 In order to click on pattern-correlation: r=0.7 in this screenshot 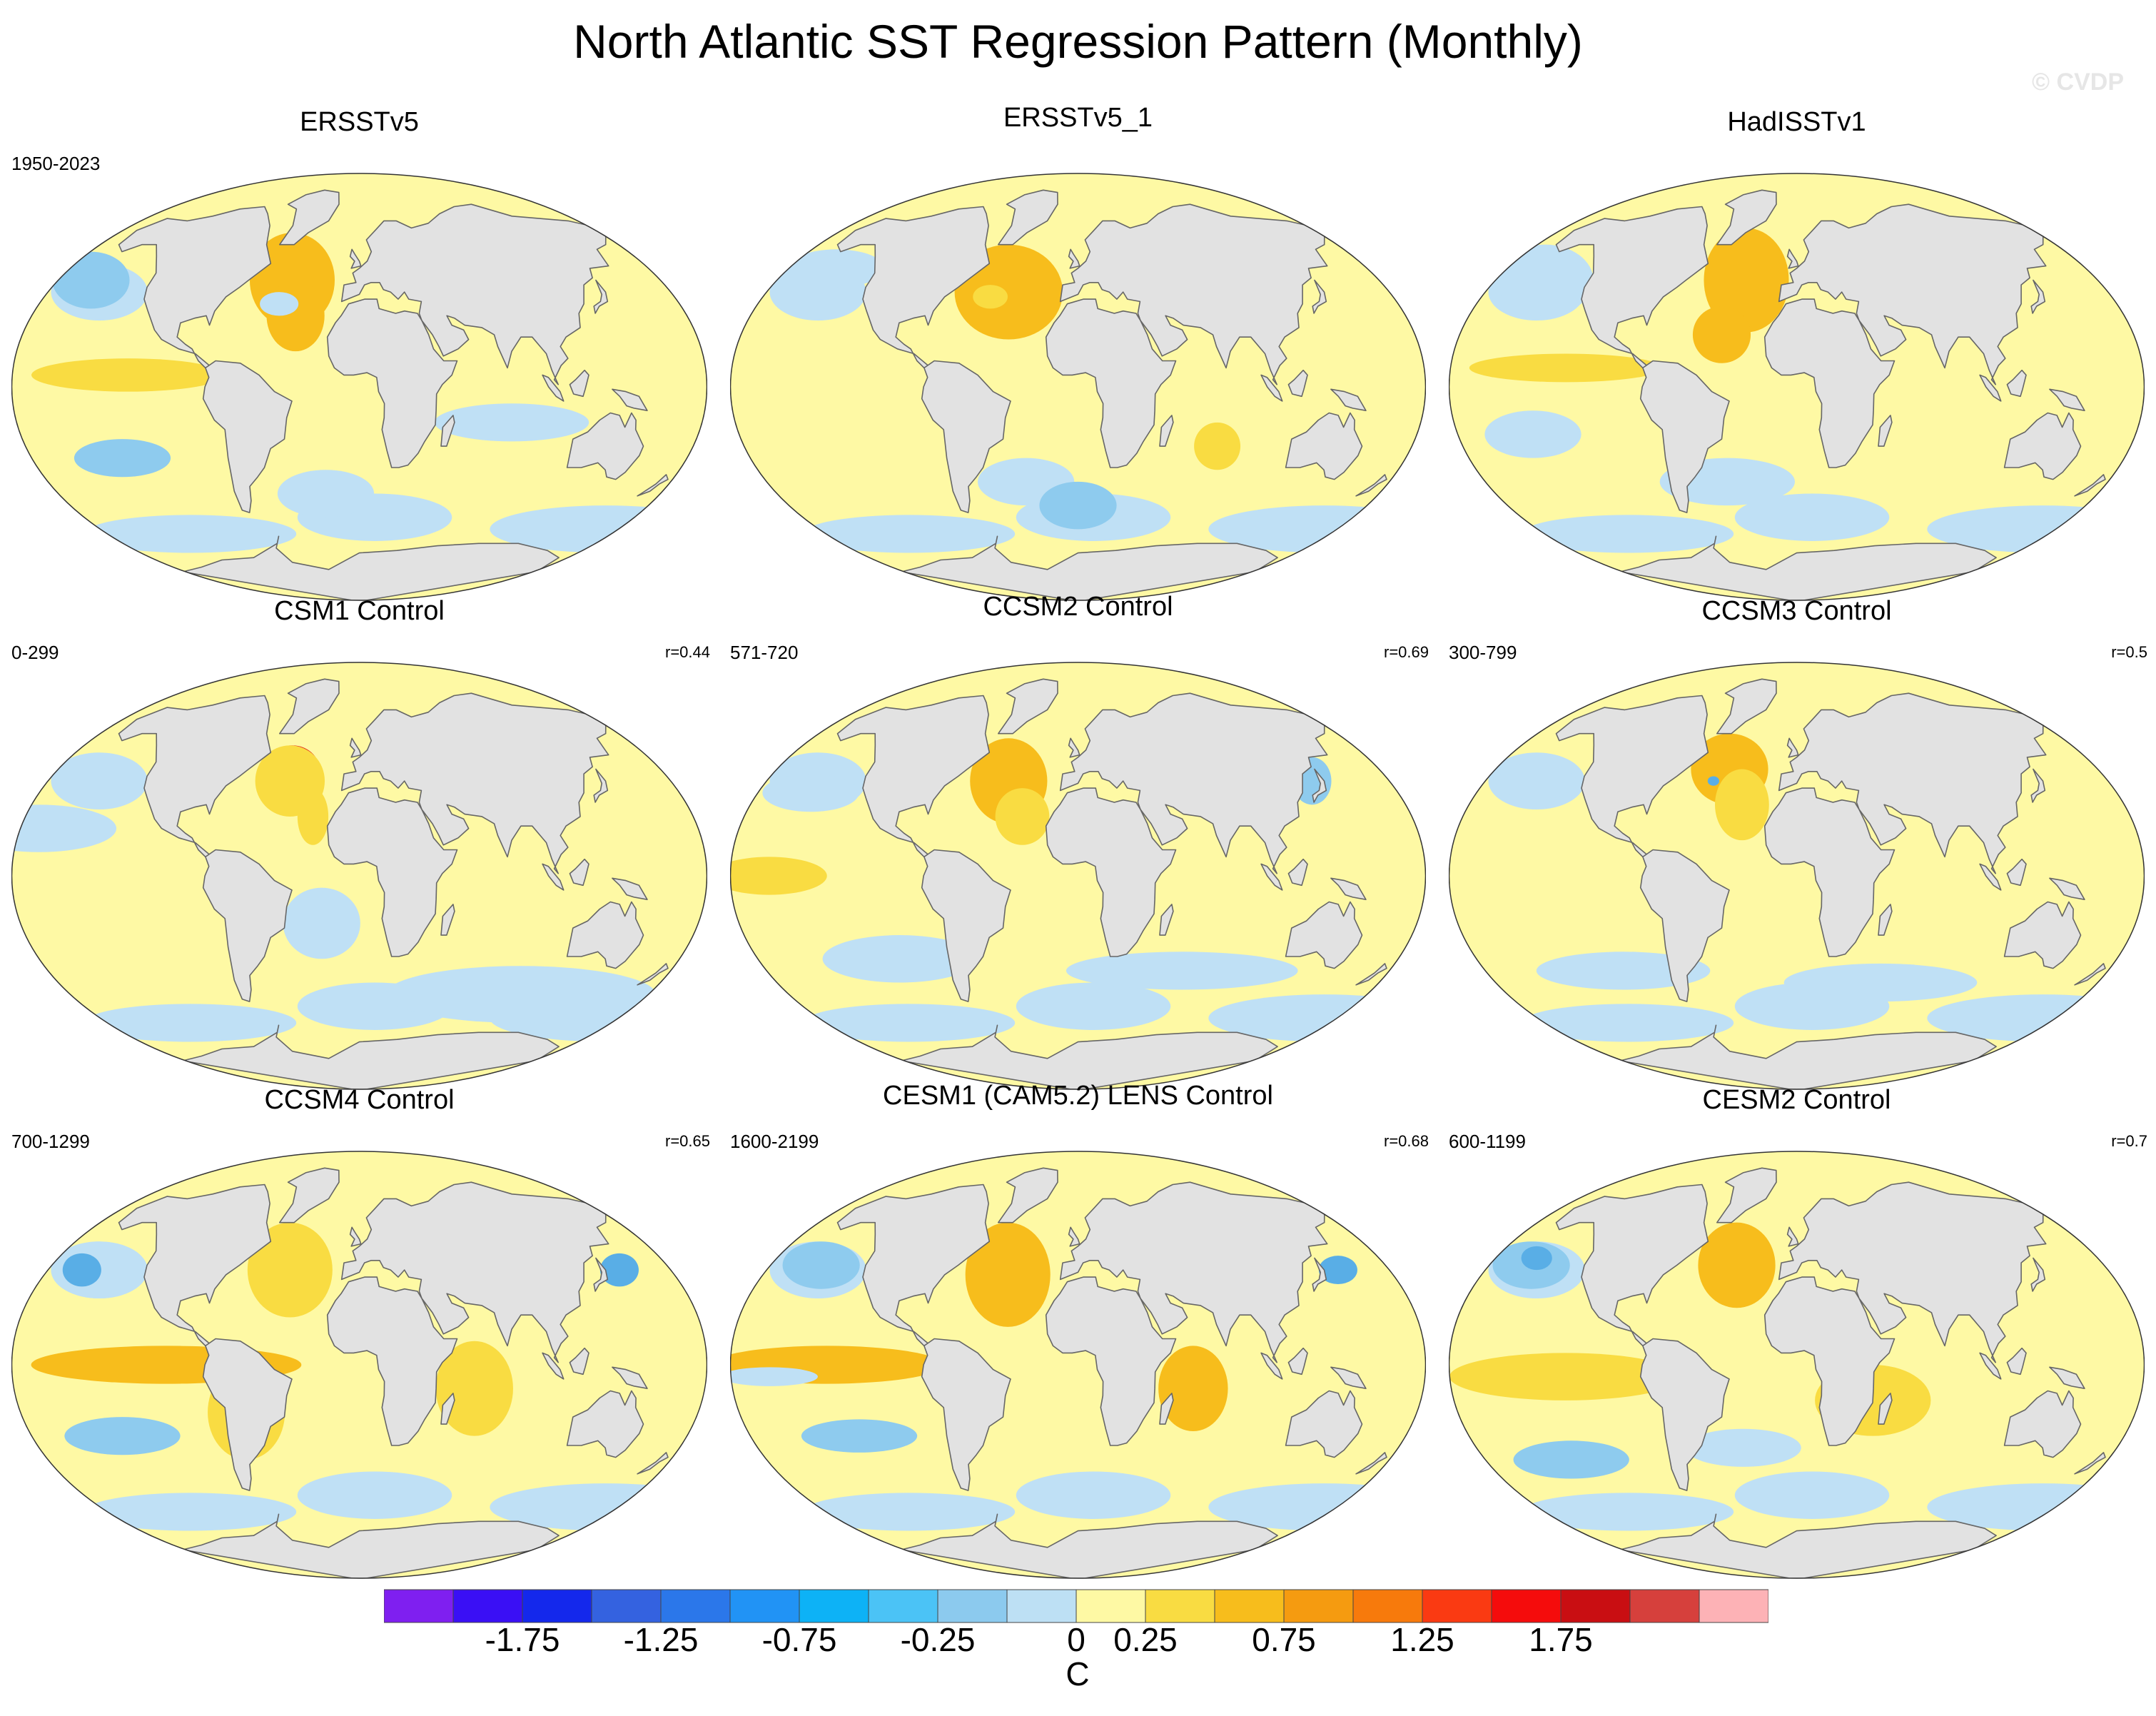, I will do `click(2129, 1141)`.